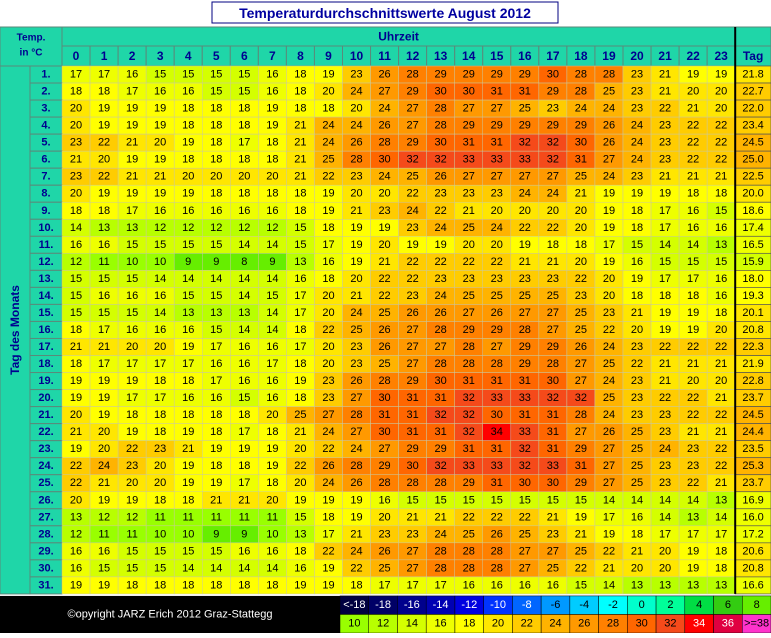 The width and height of the screenshot is (771, 638). Describe the element at coordinates (45, 347) in the screenshot. I see `day-label: 17.` at that location.